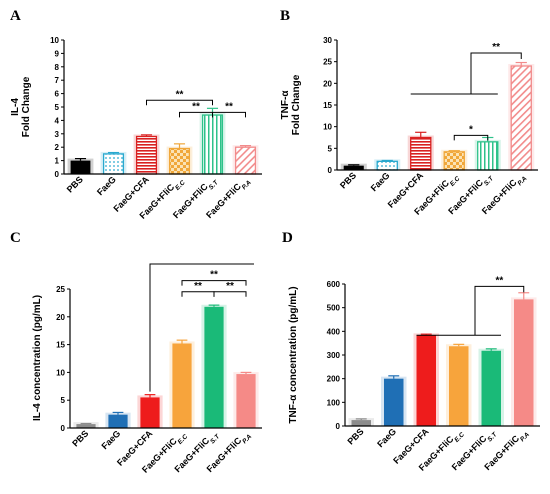  I want to click on panel-b-category-label: FaeG, so click(380, 181).